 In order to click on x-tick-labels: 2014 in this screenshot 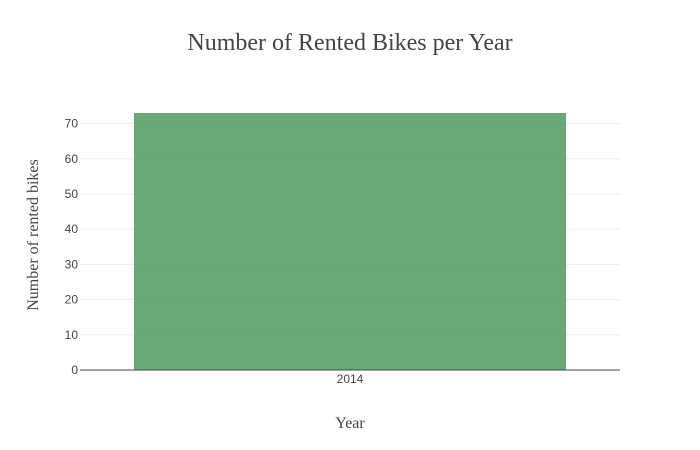, I will do `click(350, 379)`.